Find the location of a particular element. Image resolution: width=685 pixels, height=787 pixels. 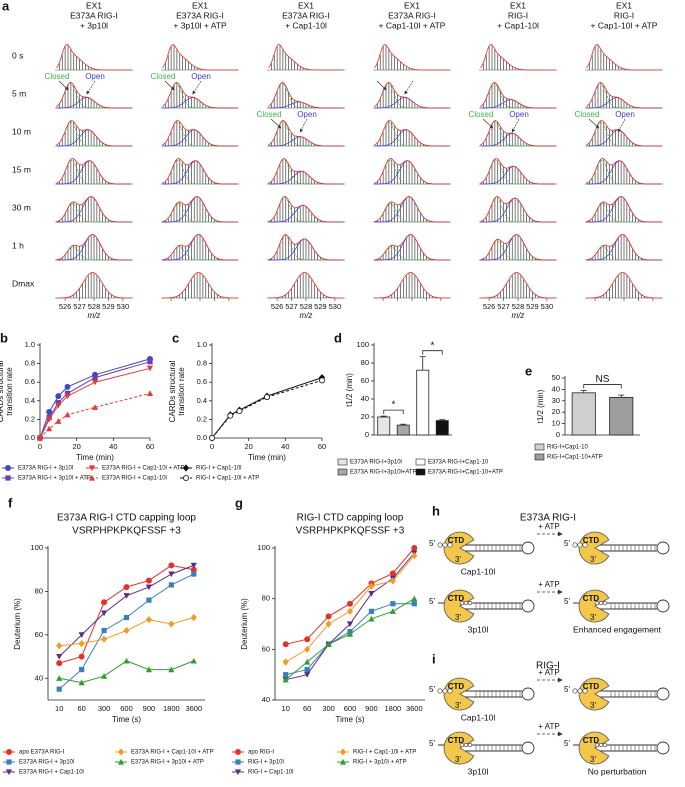

y-tick-label: 10 is located at coordinates (556, 423).